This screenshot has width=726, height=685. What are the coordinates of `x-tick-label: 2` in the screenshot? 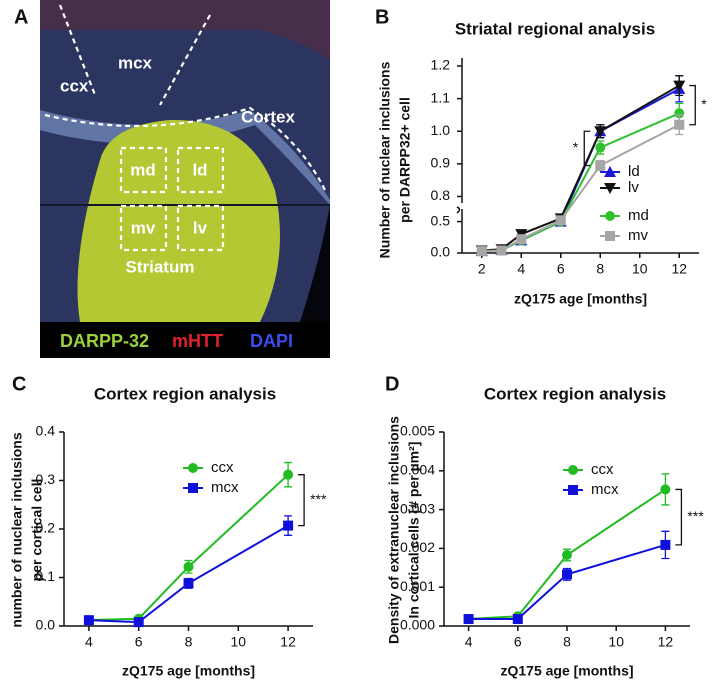 It's located at (482, 269).